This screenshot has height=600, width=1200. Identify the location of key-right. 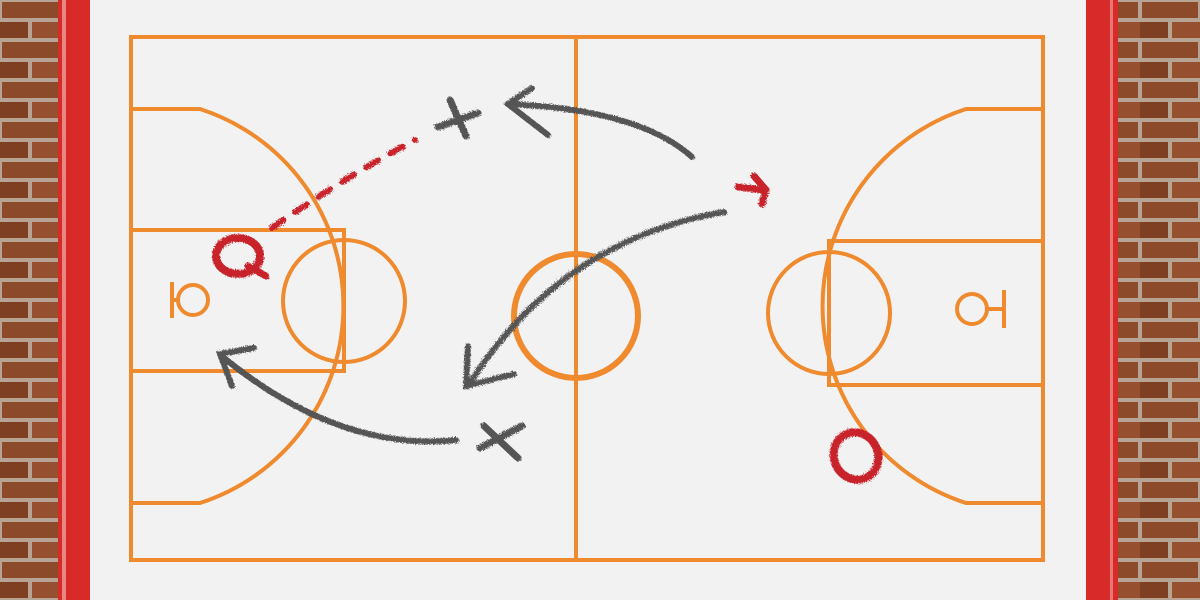
(936, 313).